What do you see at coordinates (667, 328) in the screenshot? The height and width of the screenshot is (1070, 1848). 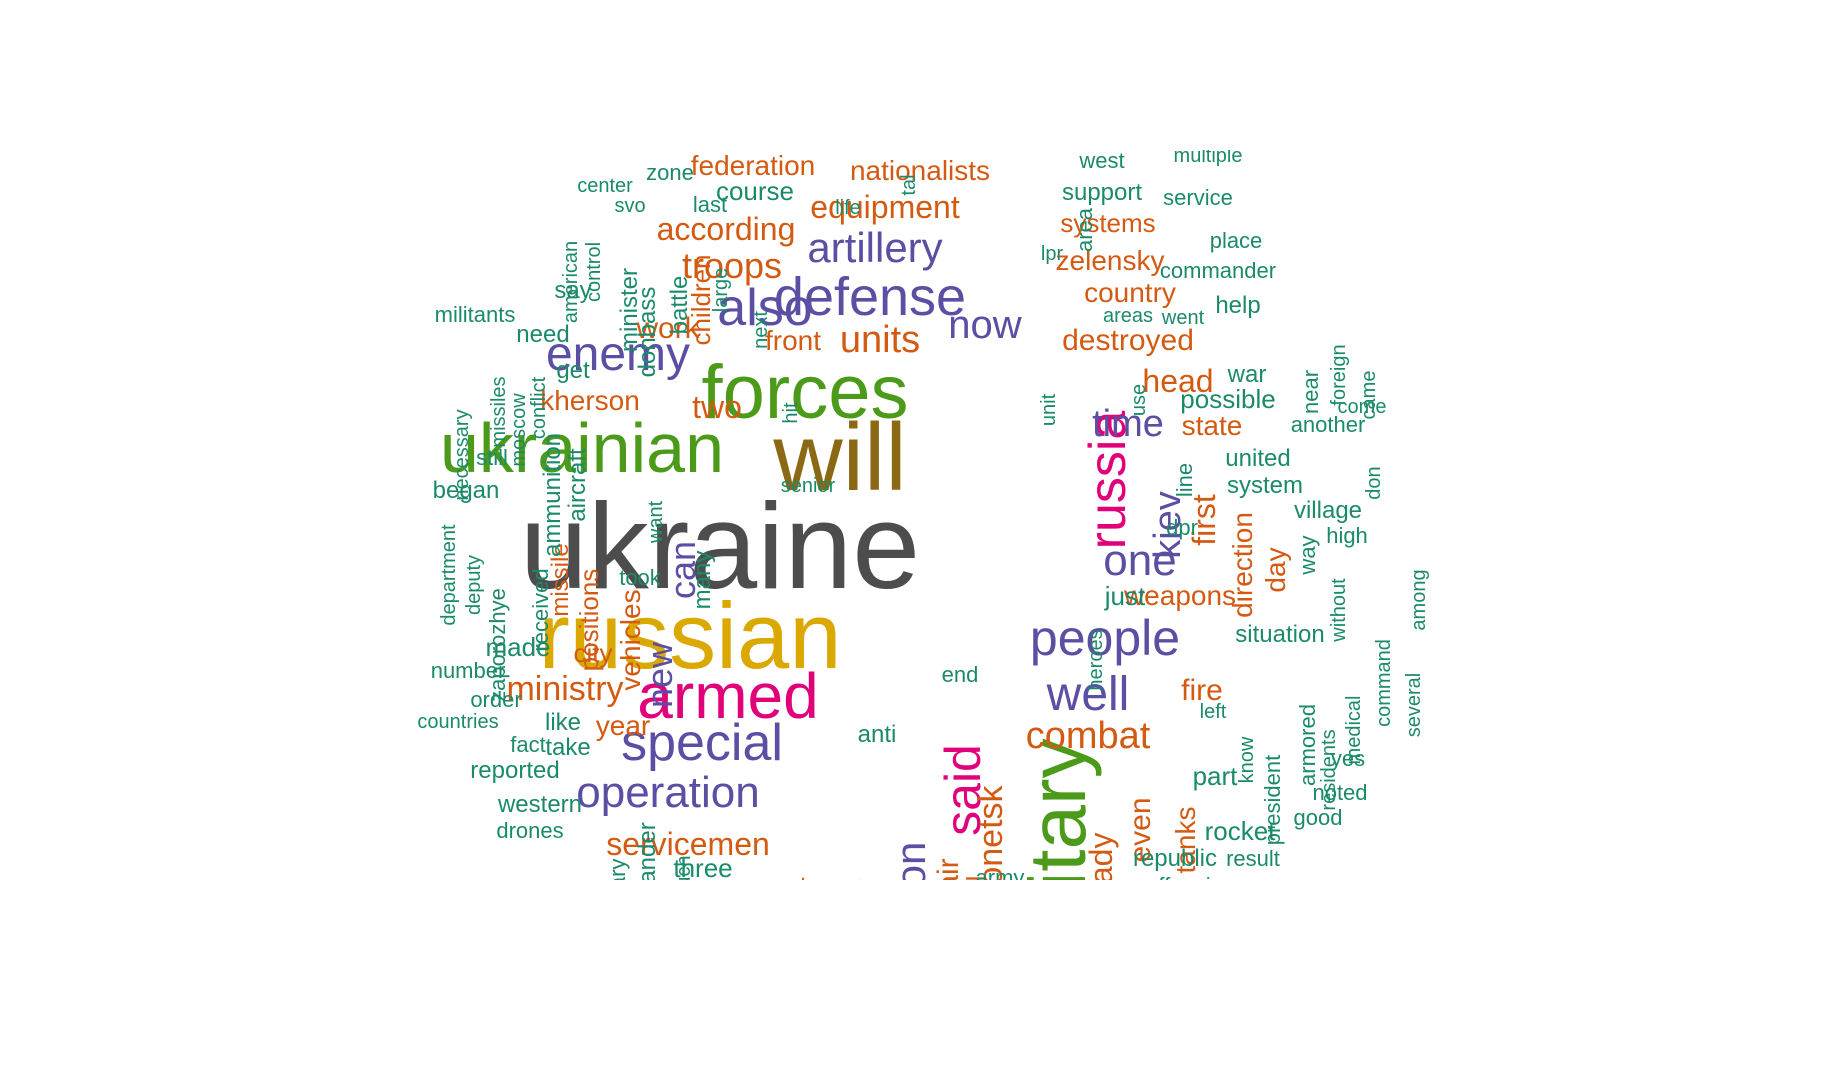 I see `word-work: work` at bounding box center [667, 328].